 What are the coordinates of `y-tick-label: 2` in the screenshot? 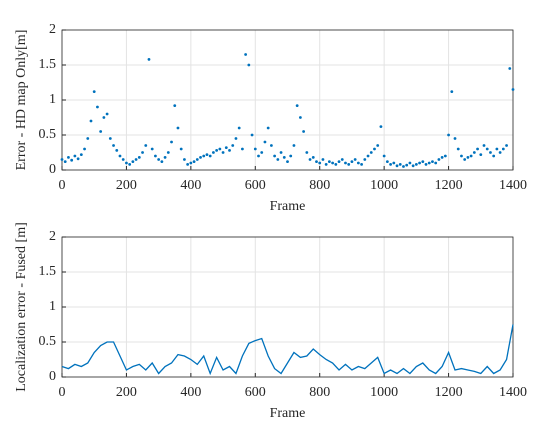 It's located at (52, 29).